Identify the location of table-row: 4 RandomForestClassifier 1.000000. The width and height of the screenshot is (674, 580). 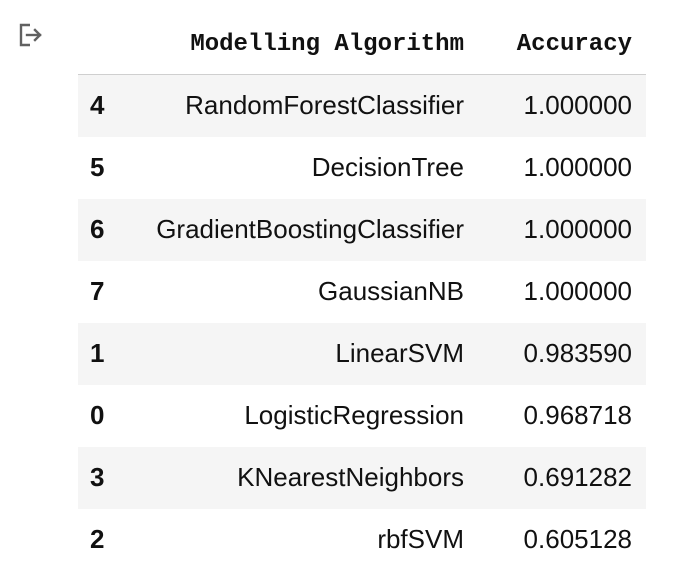
(362, 105).